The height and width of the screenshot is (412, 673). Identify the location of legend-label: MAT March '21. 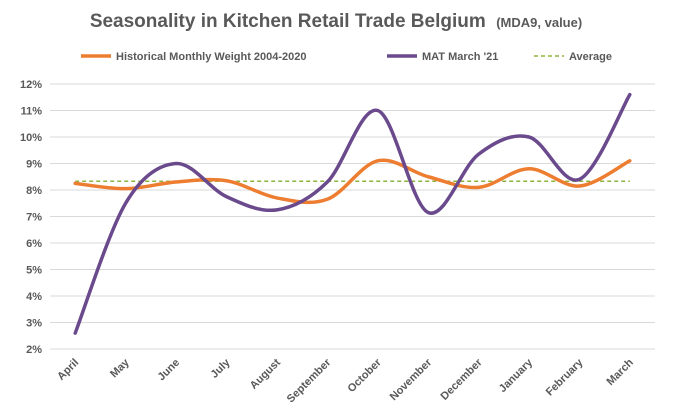
(460, 57).